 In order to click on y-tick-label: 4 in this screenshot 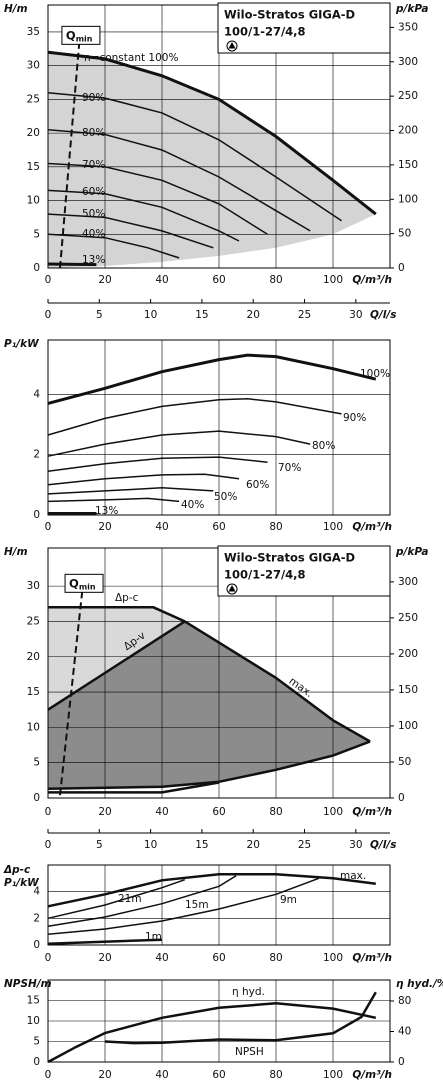, I will do `click(36, 892)`.